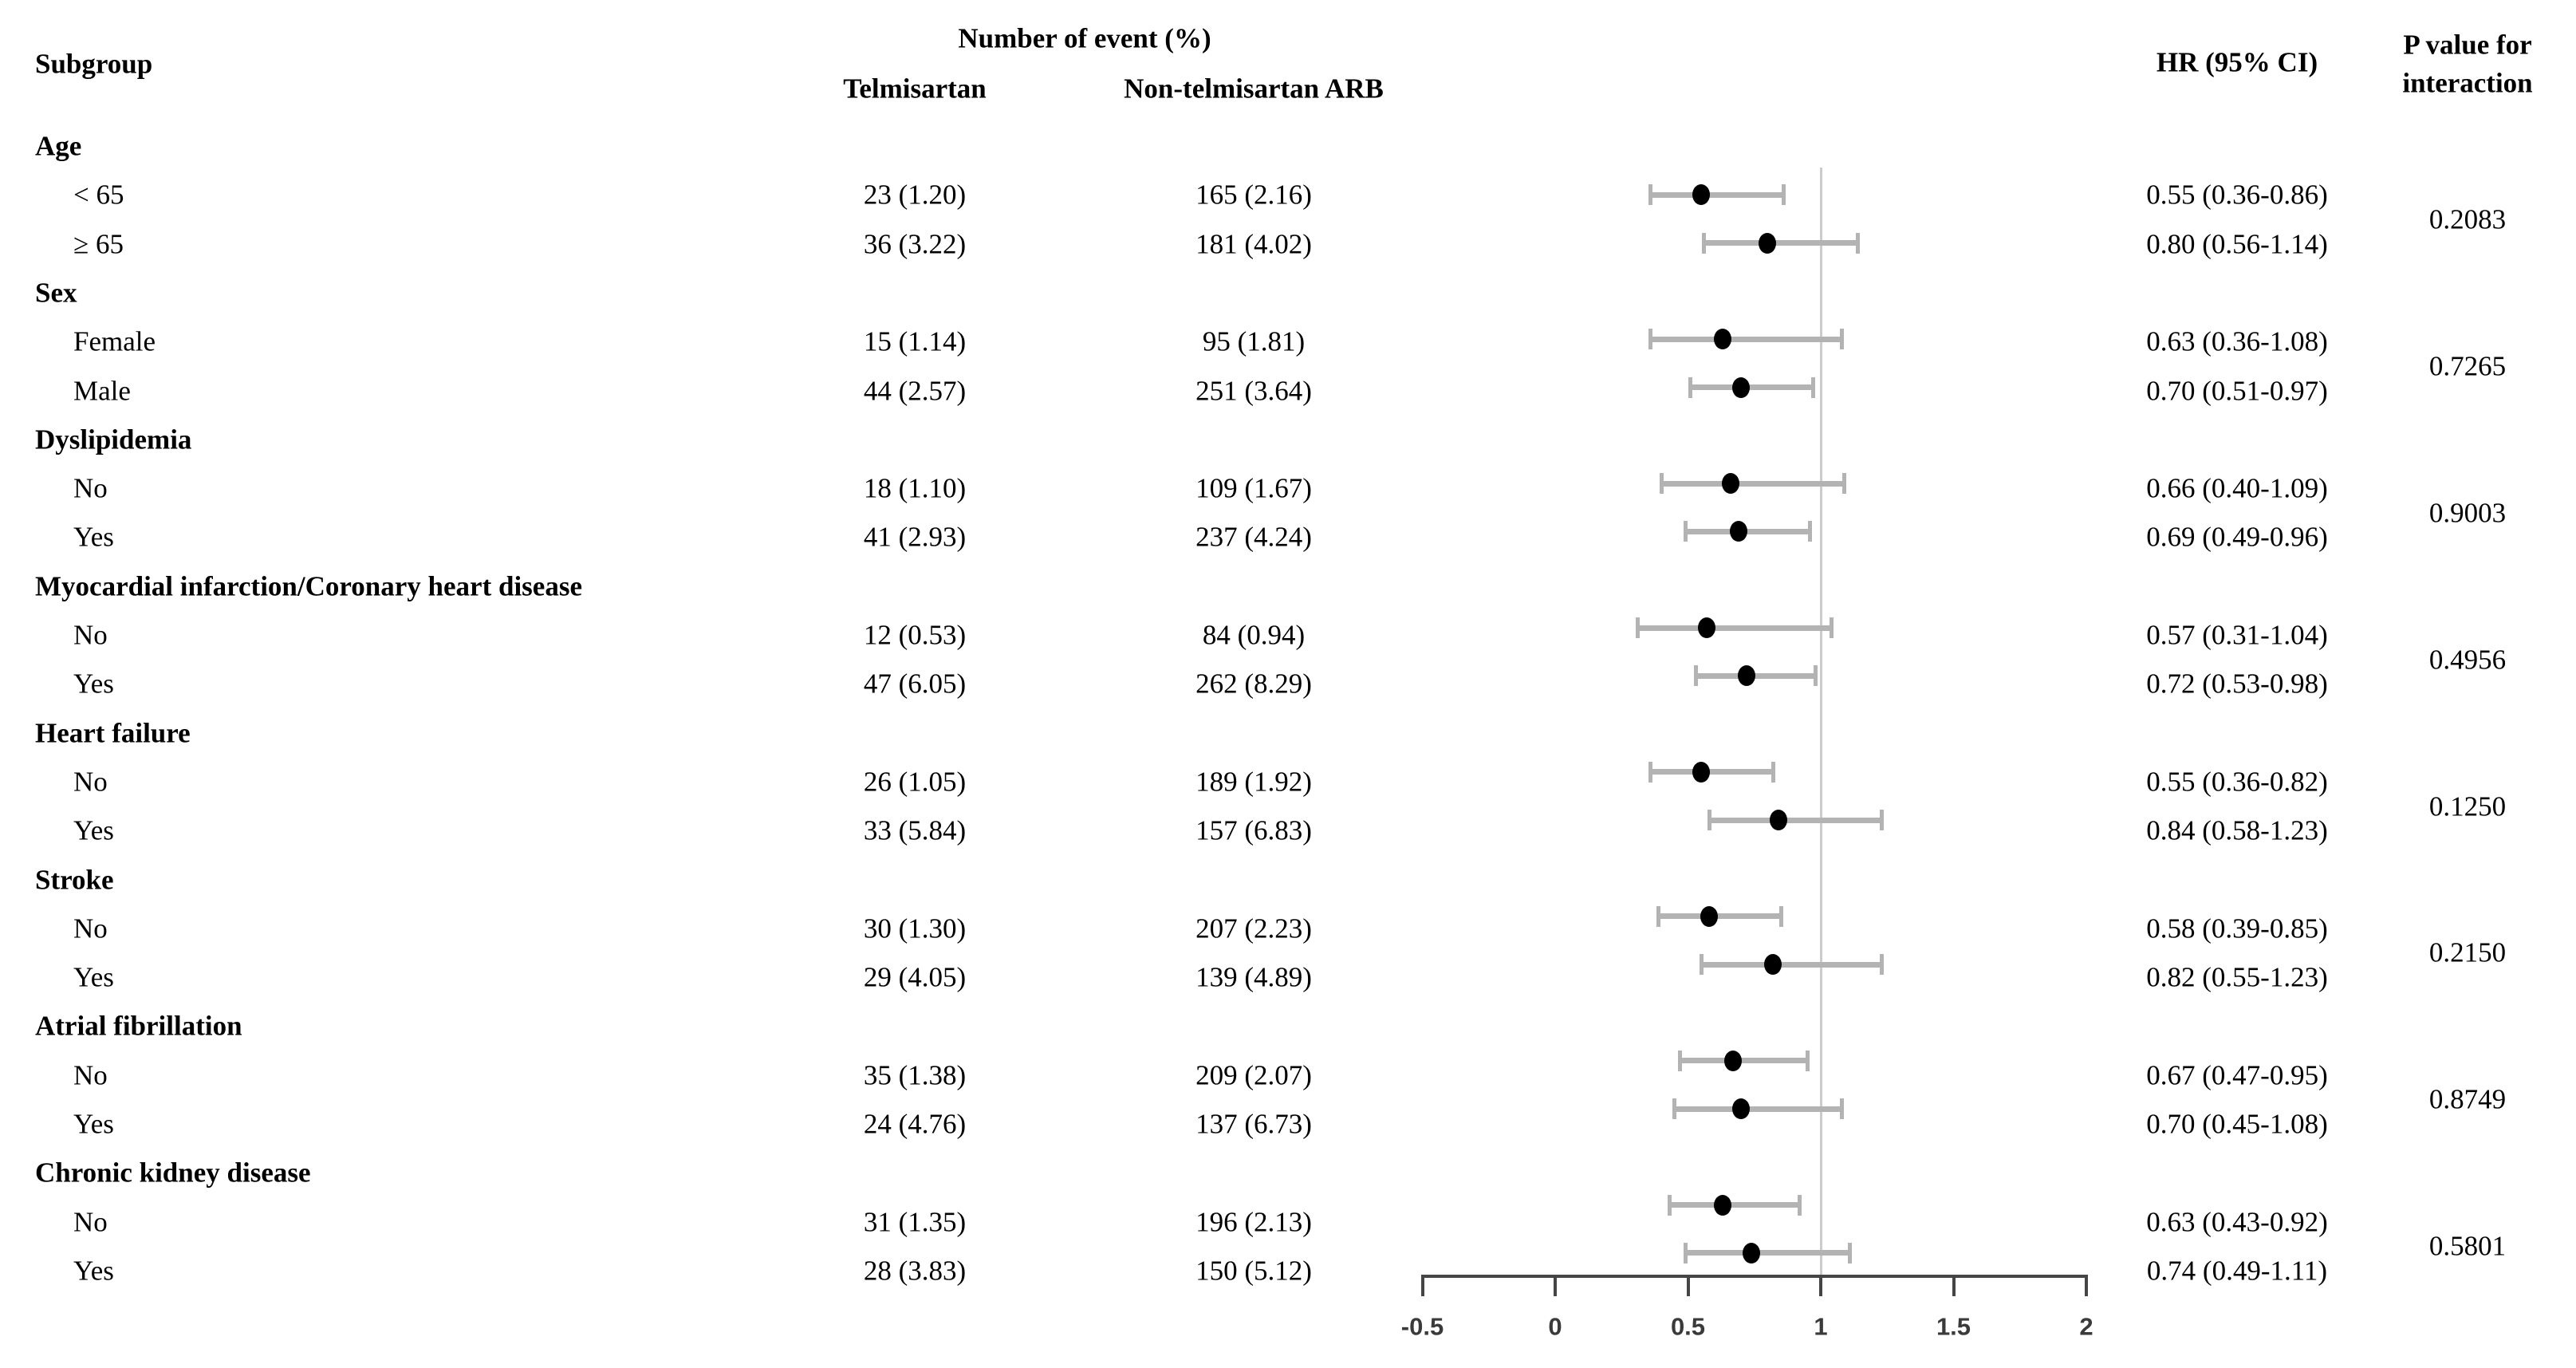  Describe the element at coordinates (1754, 1277) in the screenshot. I see `x-axis-line` at that location.